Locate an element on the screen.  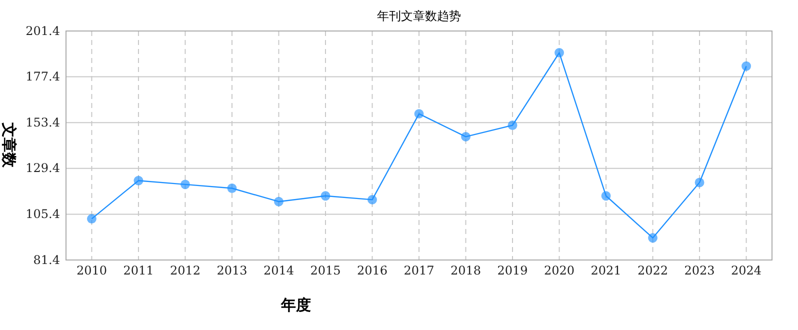
x-tick-label: 2022 is located at coordinates (653, 271).